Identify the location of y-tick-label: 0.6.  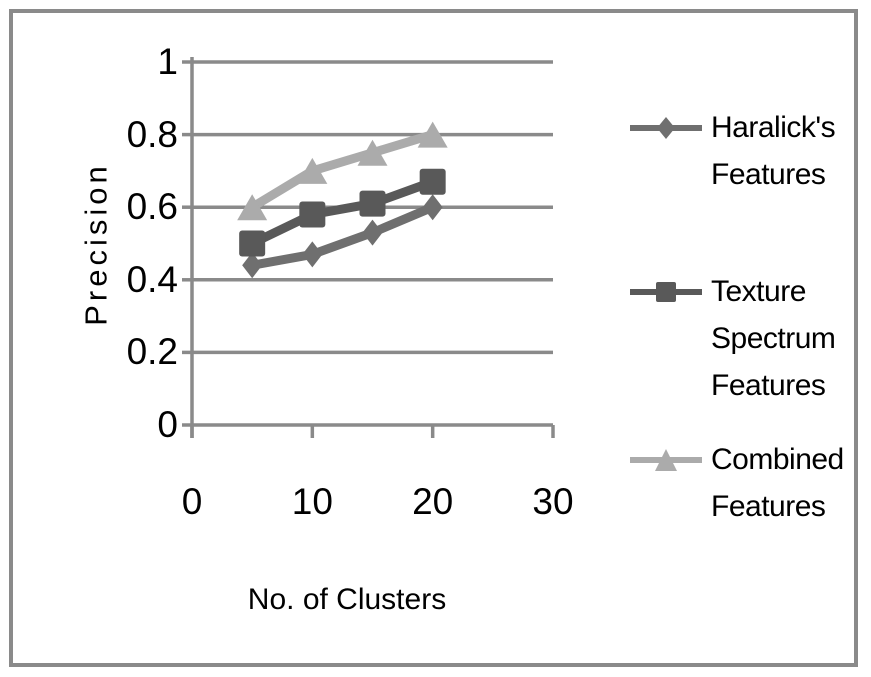
(152, 207).